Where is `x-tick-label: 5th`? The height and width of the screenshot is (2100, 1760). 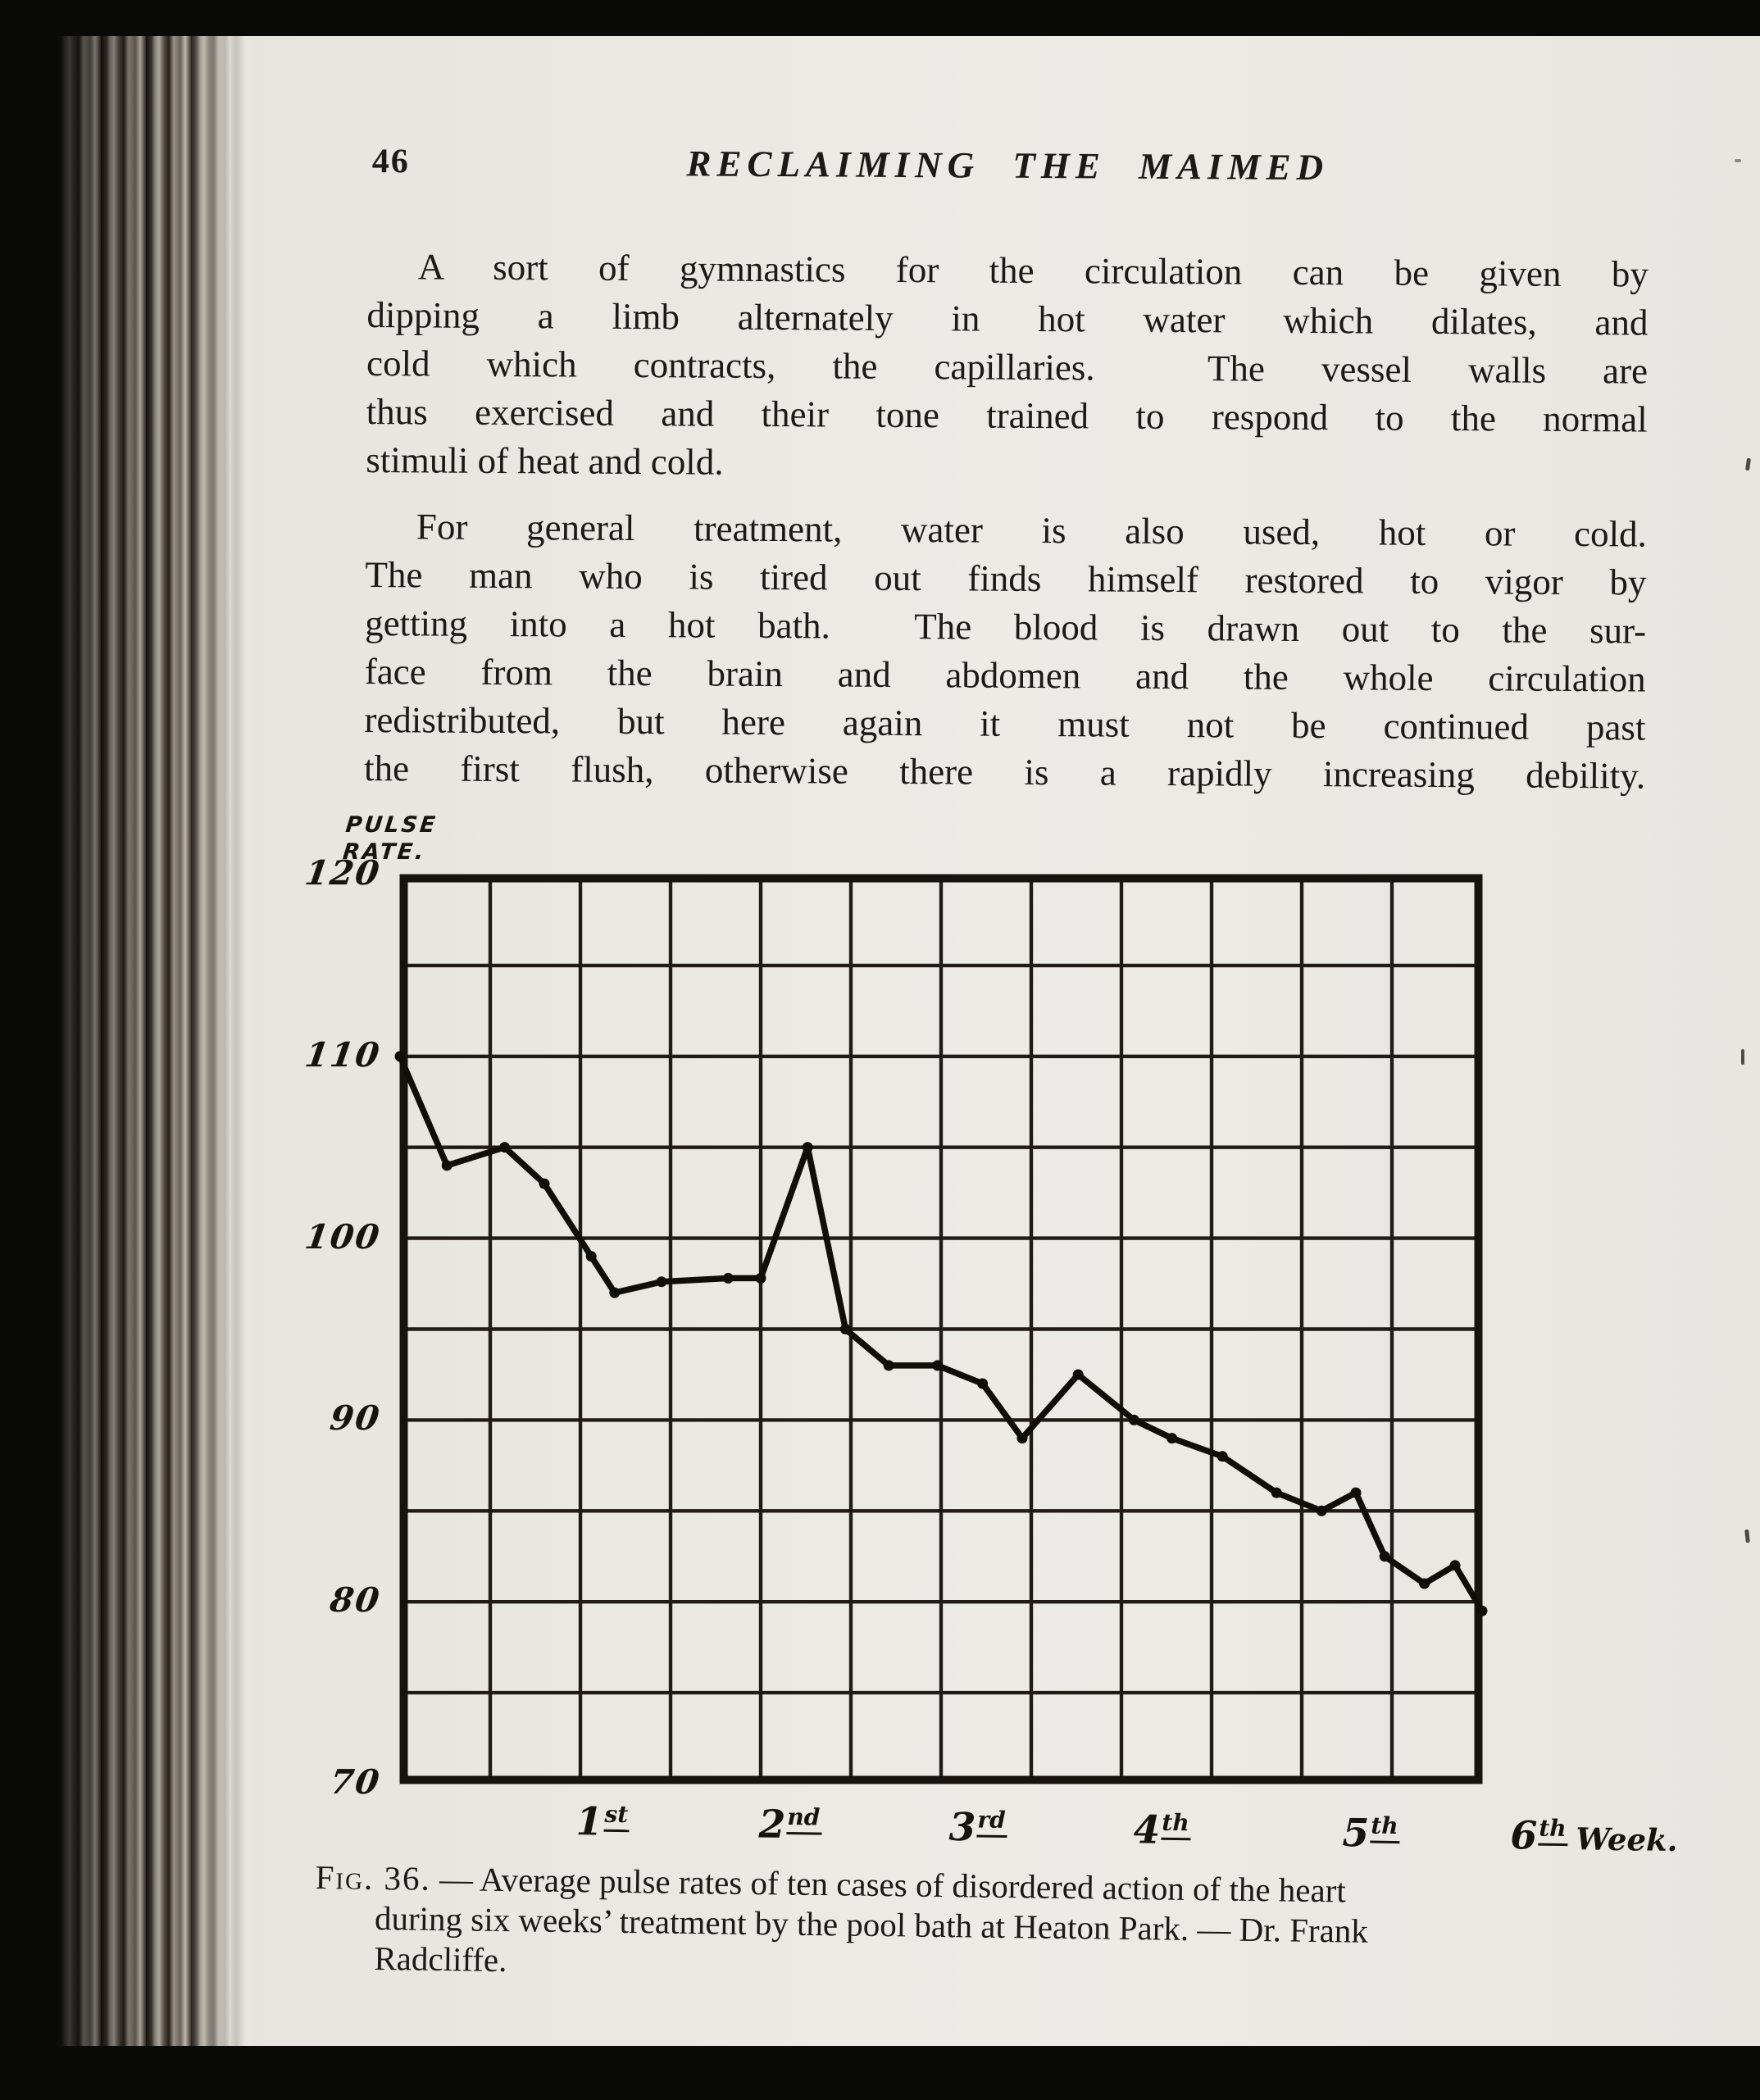
x-tick-label: 5th is located at coordinates (1371, 1834).